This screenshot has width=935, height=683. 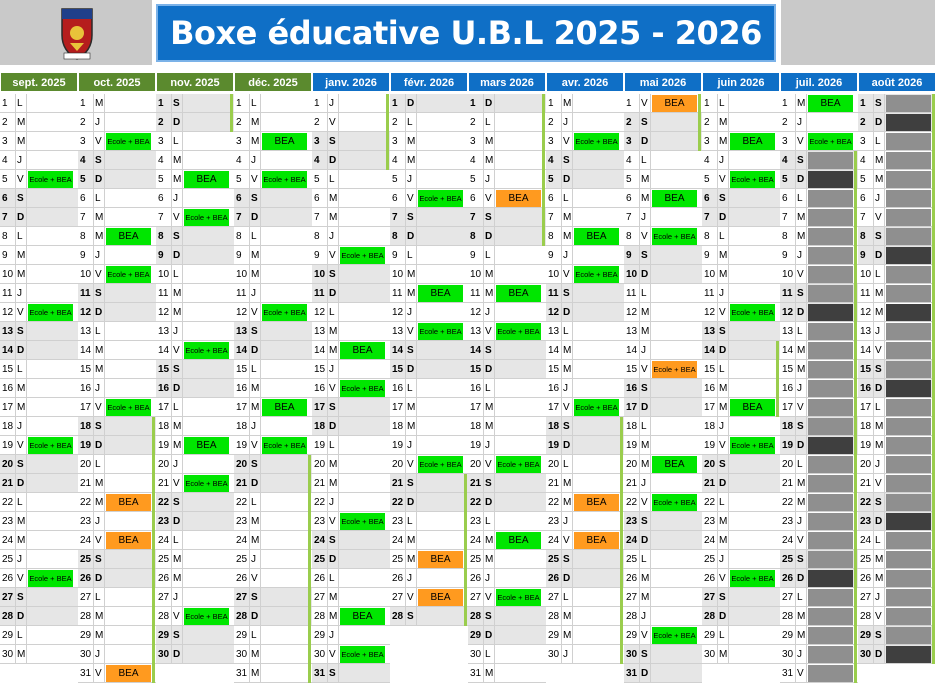 What do you see at coordinates (351, 540) in the screenshot?
I see `day-cell: 24 S` at bounding box center [351, 540].